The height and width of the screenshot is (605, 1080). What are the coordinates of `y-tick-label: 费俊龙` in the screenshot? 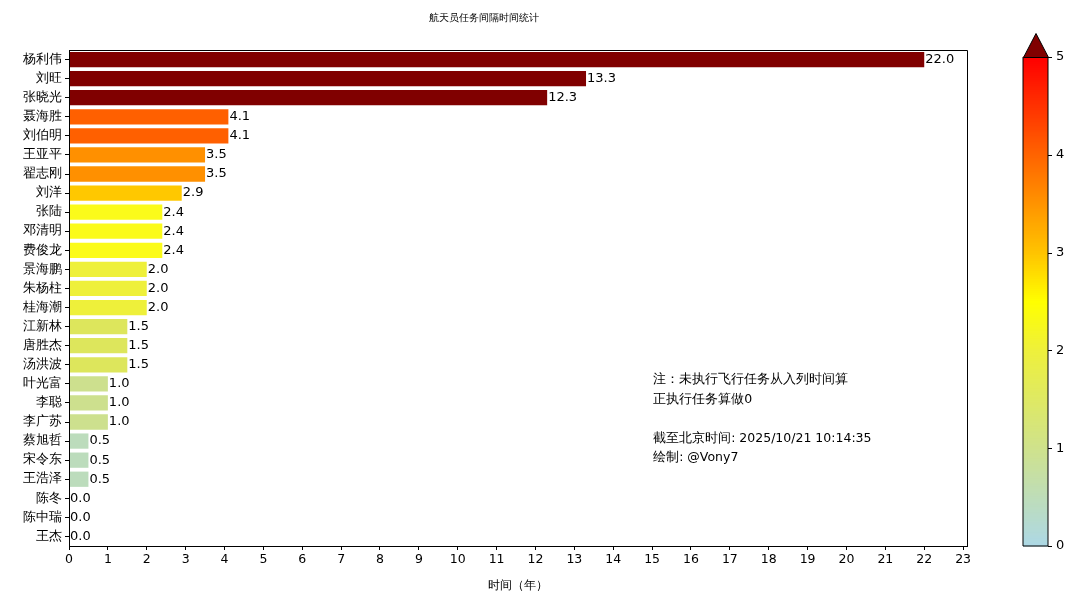 It's located at (42, 249).